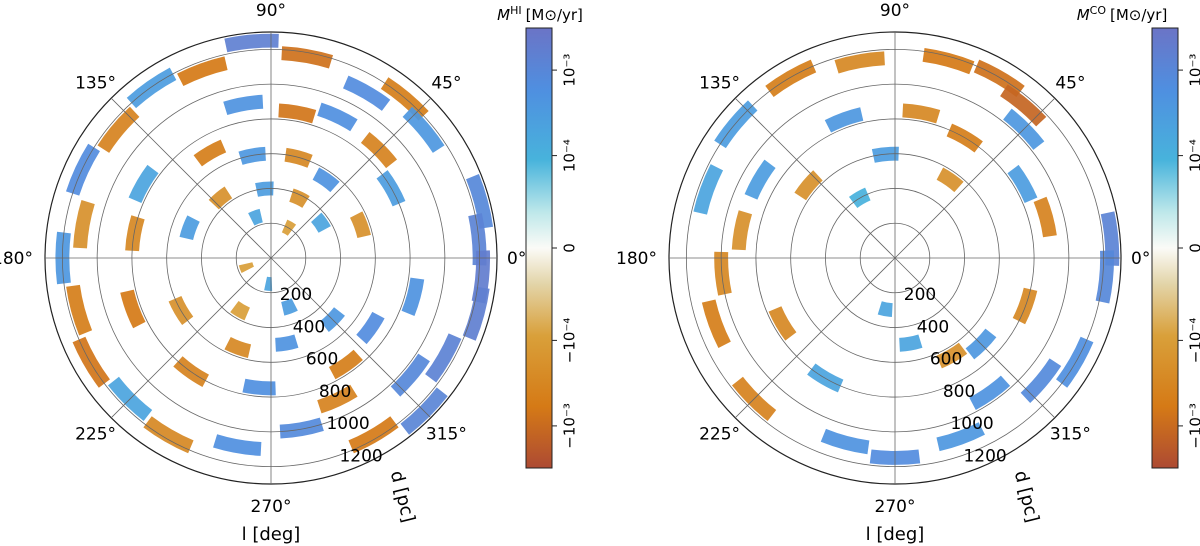  I want to click on hi-radial-tick-labels: 200 400 600 800 1000 1200, so click(331, 375).